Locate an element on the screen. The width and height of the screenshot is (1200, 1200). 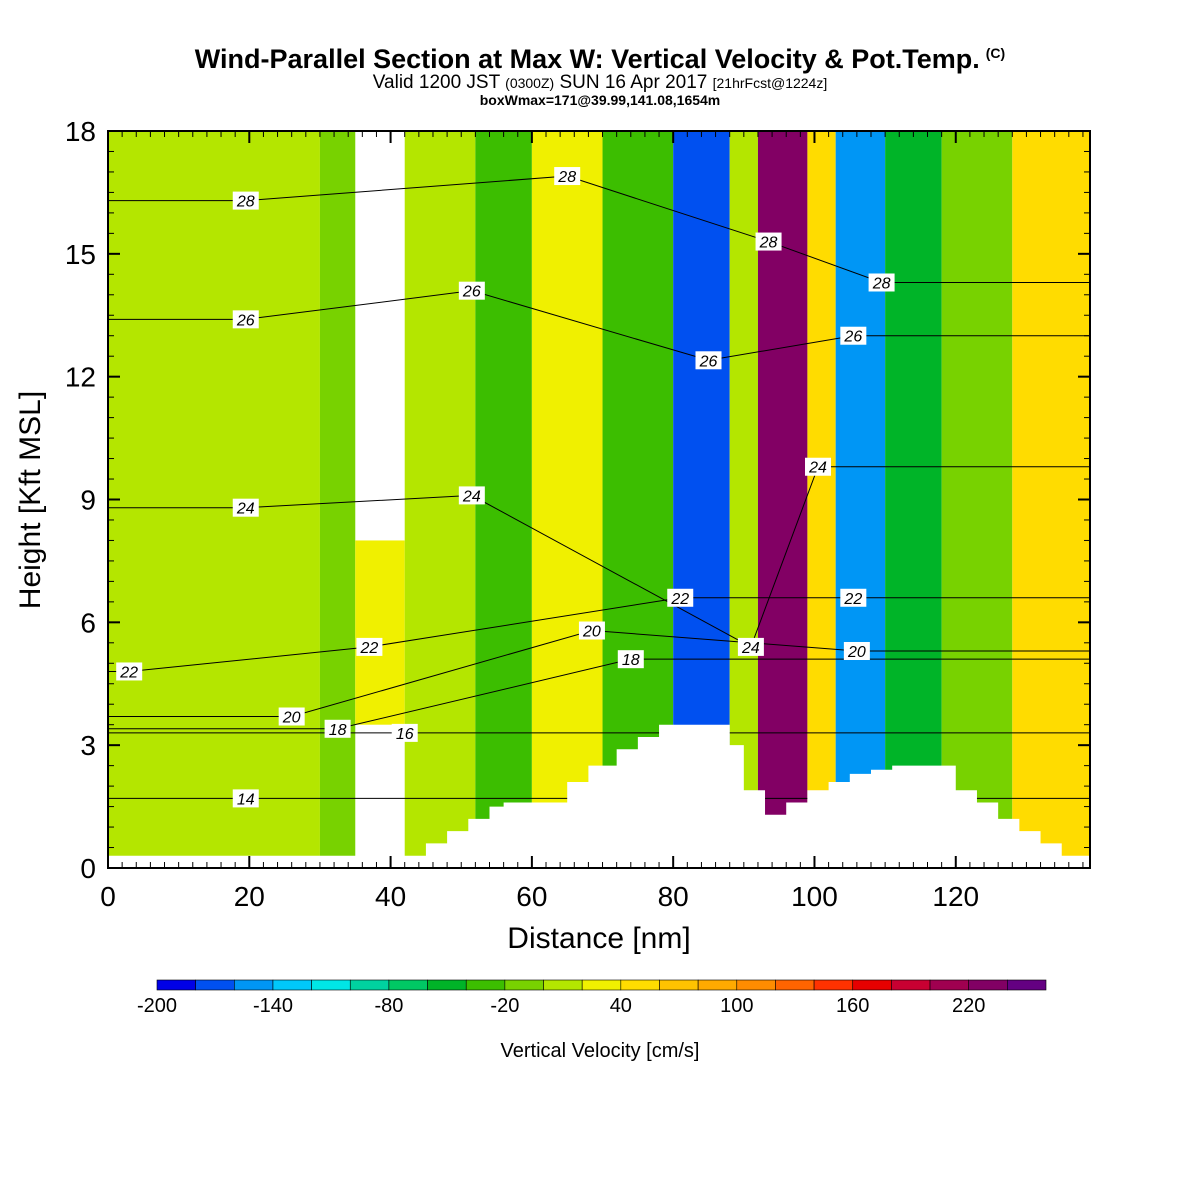
colorbar-label: Vertical Velocity [cm/s] is located at coordinates (600, 1051).